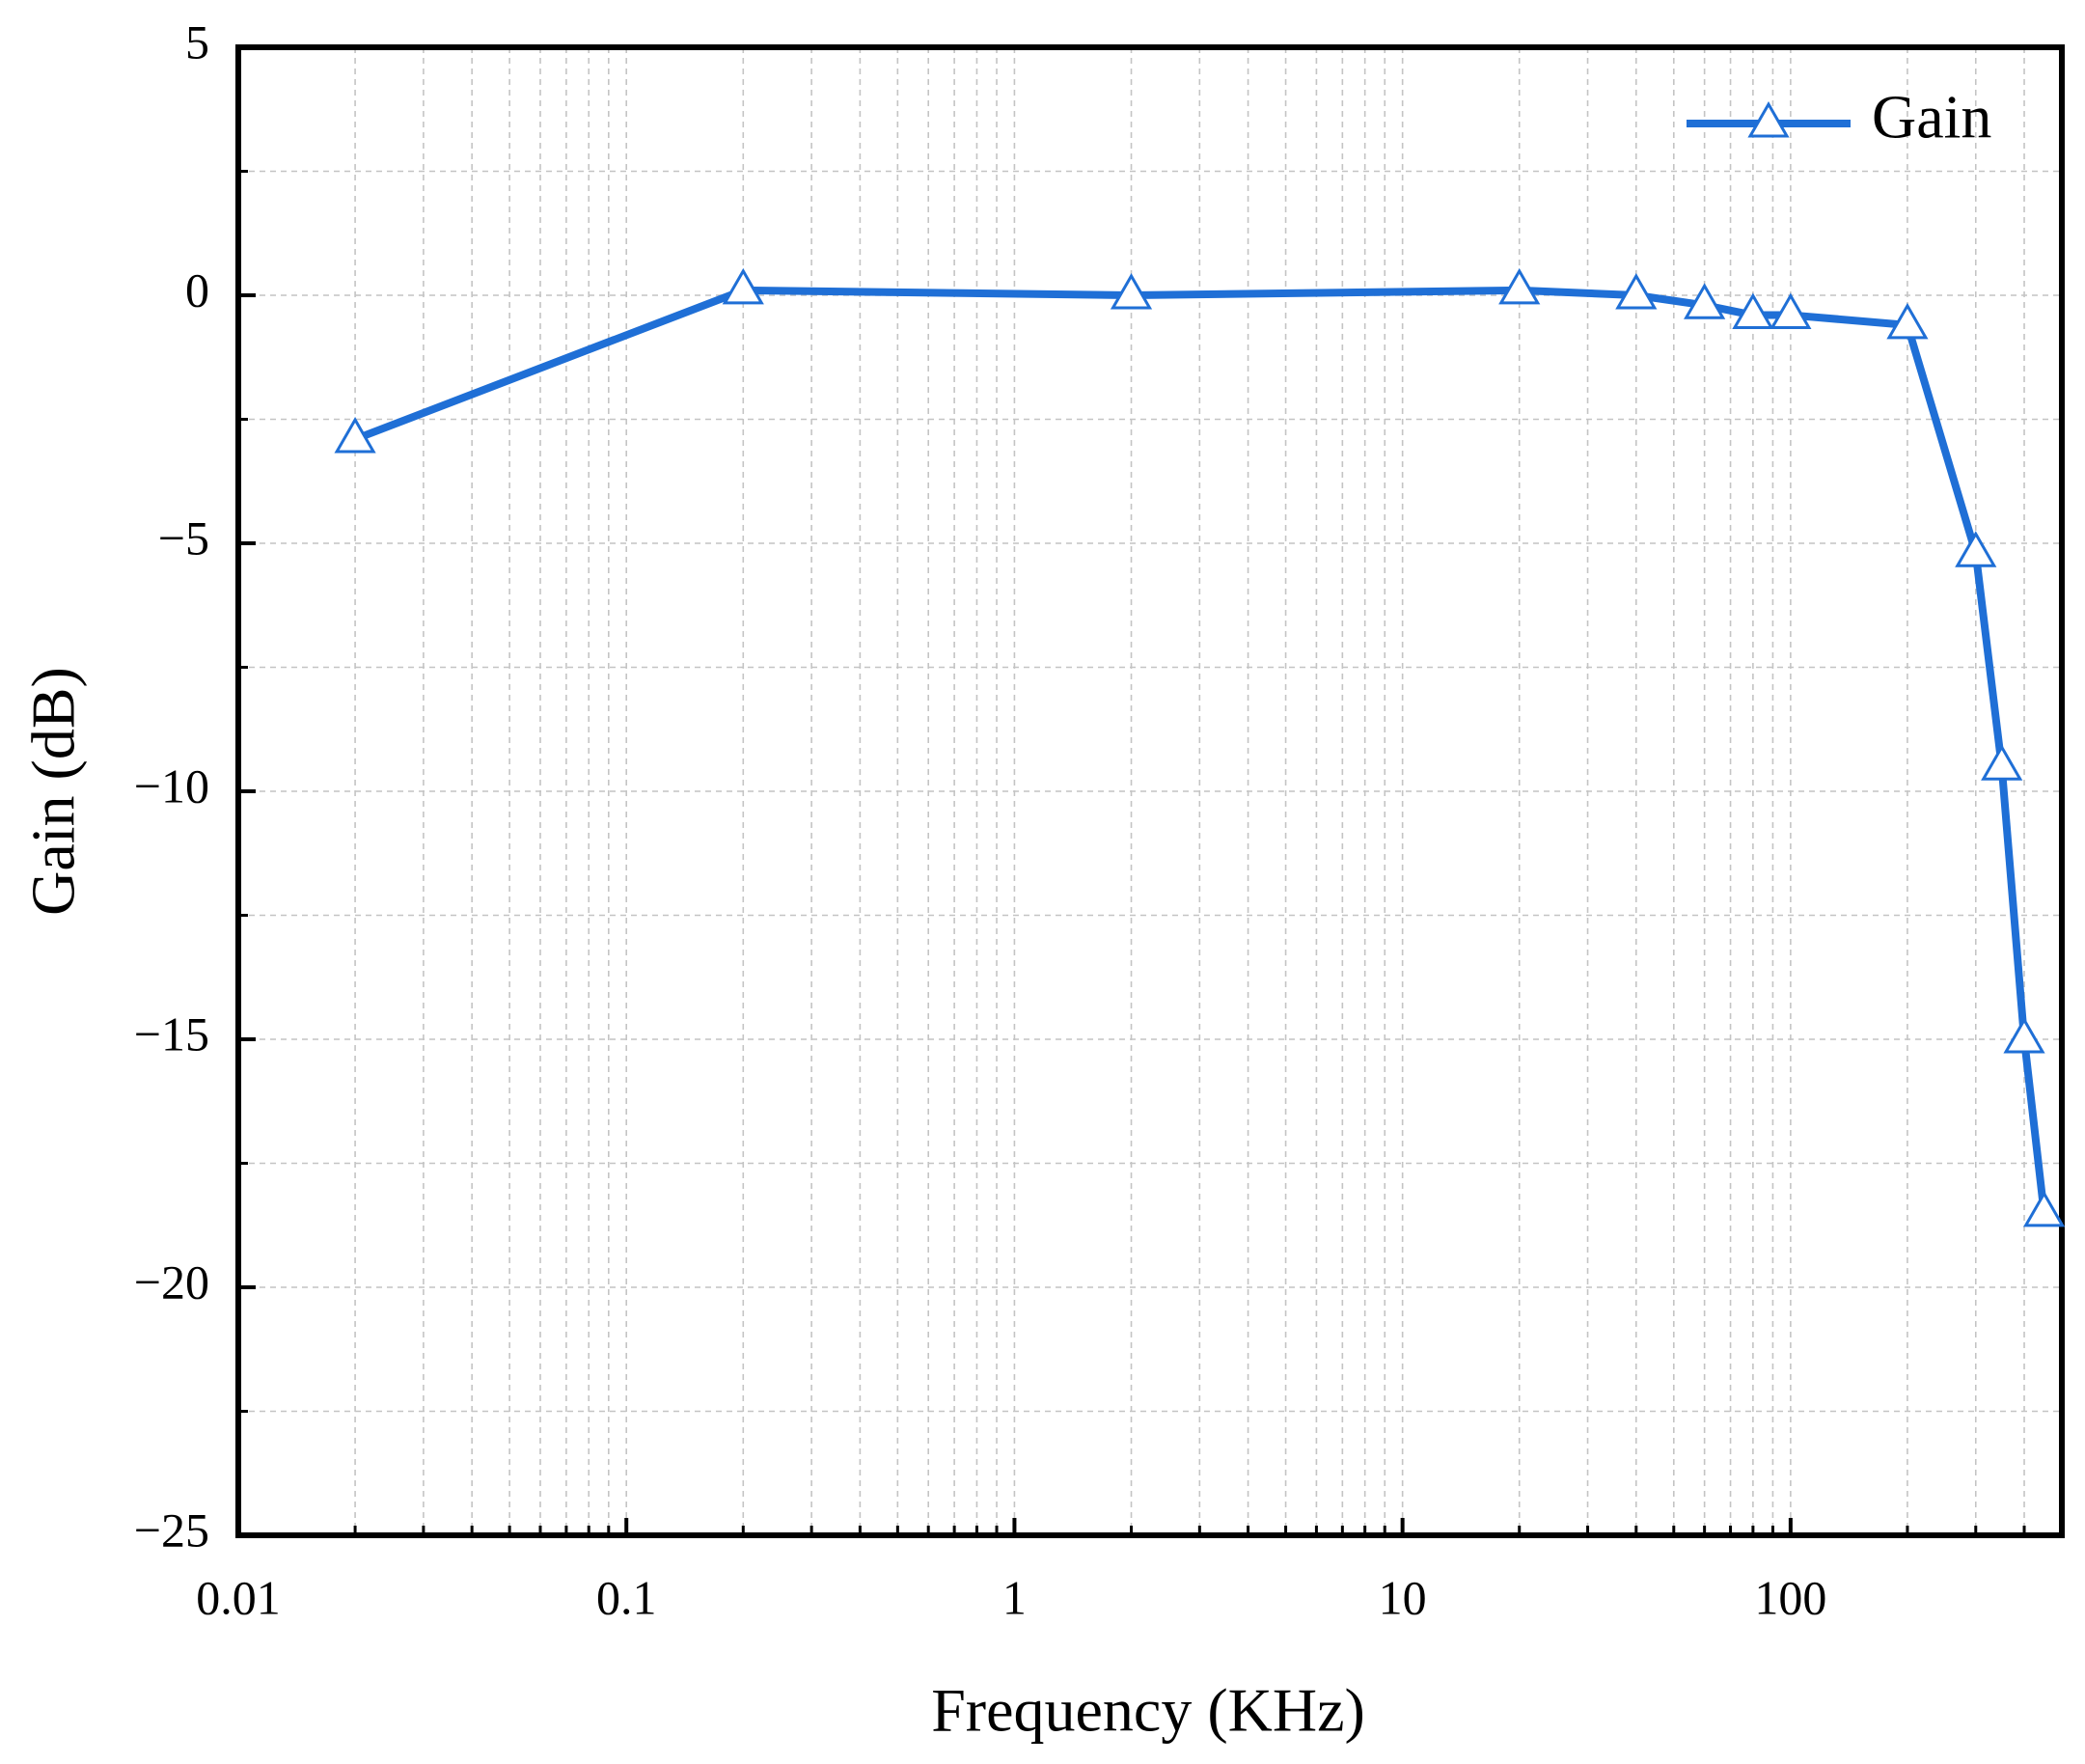 This screenshot has width=2085, height=1764. I want to click on y-tick-label: −5, so click(183, 537).